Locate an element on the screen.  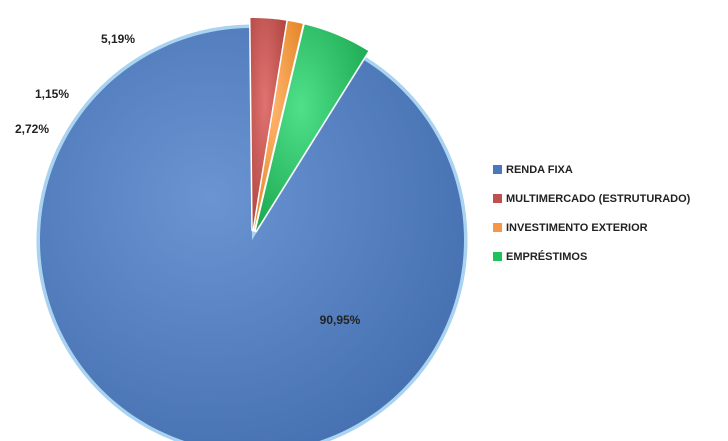
legend-swatch-renda-fixa is located at coordinates (497, 169).